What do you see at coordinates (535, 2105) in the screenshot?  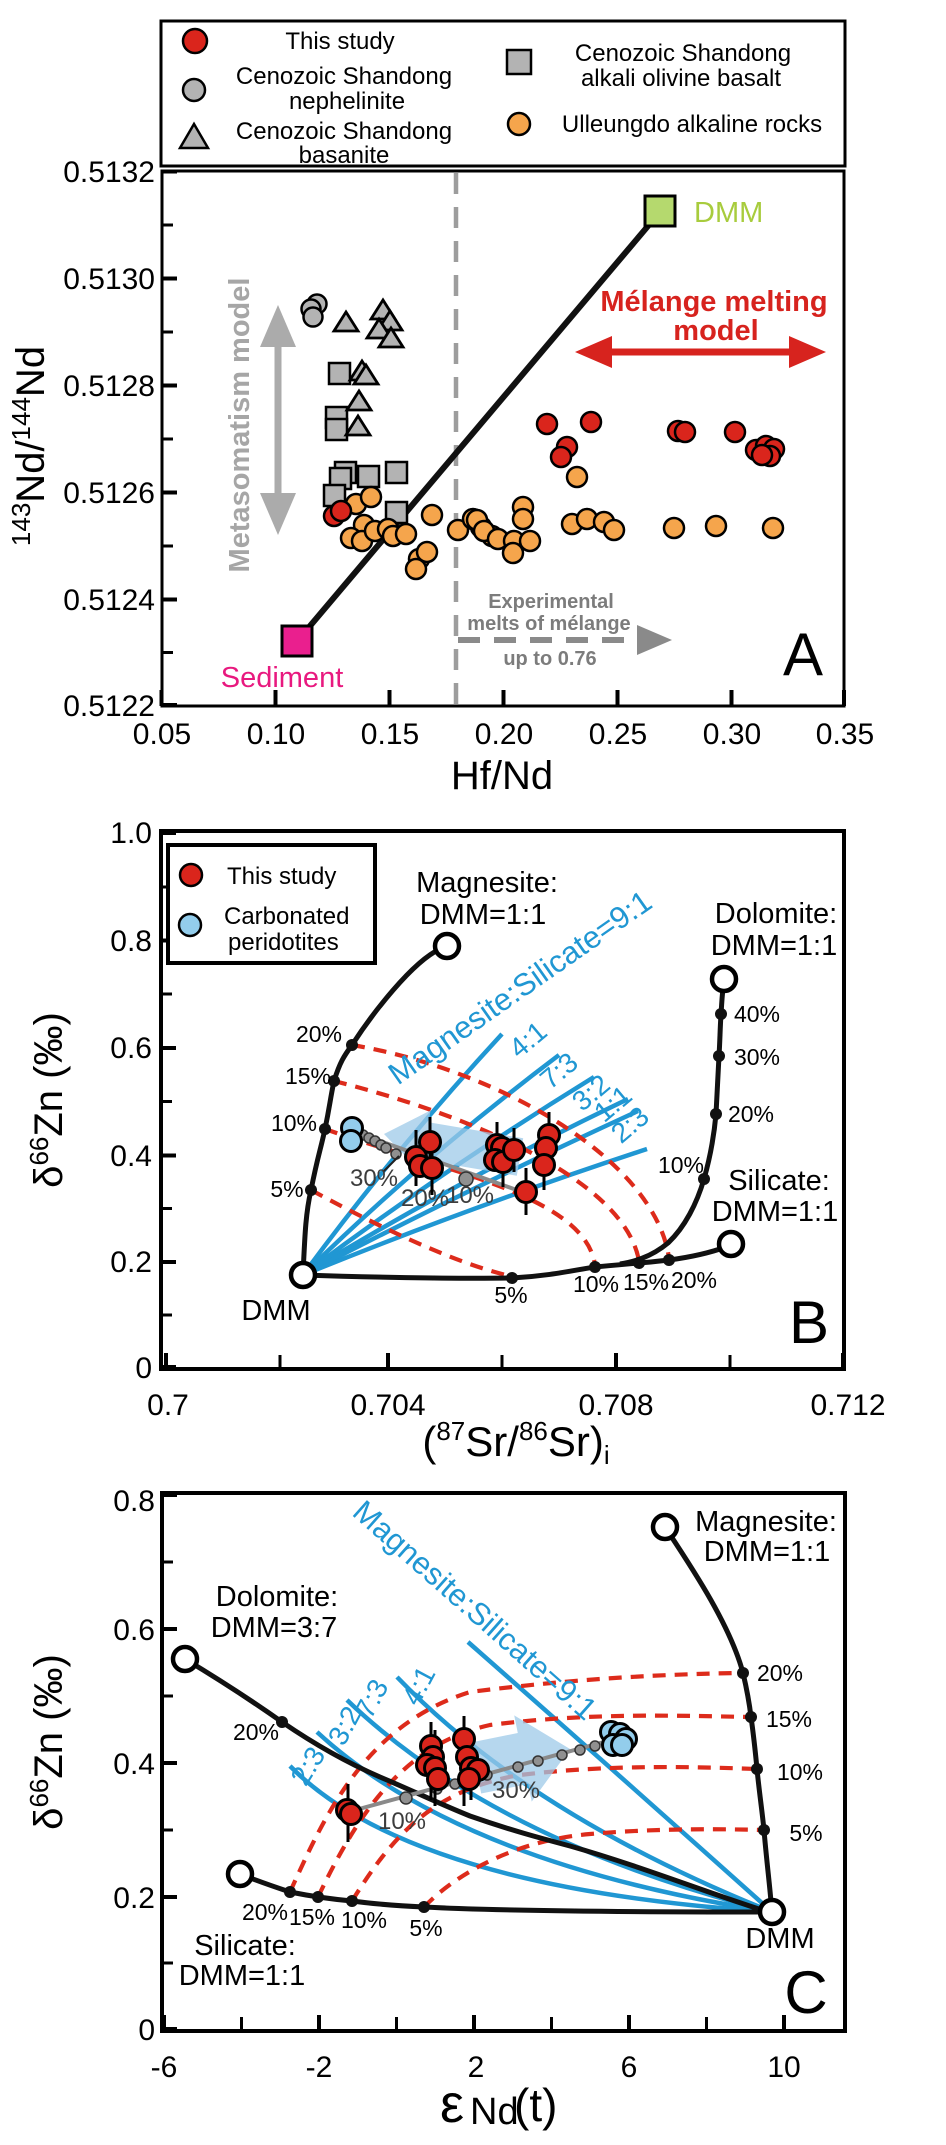 I see `svg-text: (t)` at bounding box center [535, 2105].